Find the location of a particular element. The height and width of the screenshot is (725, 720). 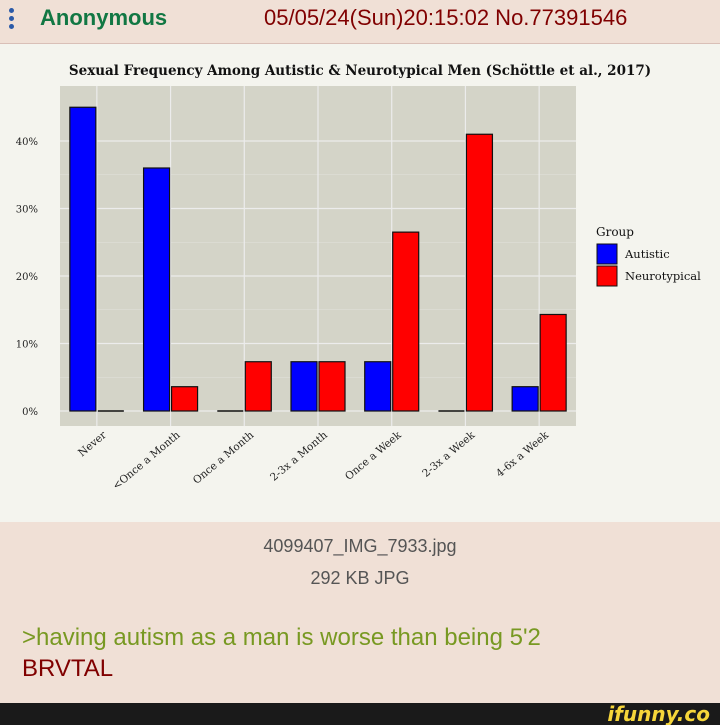

legend-swatch-autistic is located at coordinates (607, 254).